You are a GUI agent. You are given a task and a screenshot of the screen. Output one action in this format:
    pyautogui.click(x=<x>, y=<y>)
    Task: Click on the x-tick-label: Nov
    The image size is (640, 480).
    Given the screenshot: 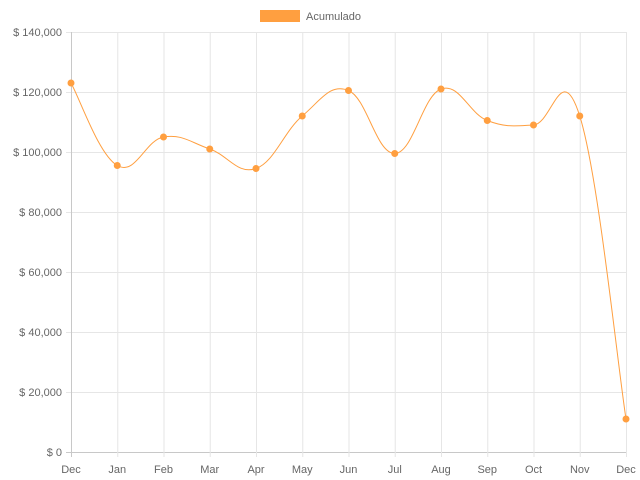 What is the action you would take?
    pyautogui.click(x=580, y=470)
    